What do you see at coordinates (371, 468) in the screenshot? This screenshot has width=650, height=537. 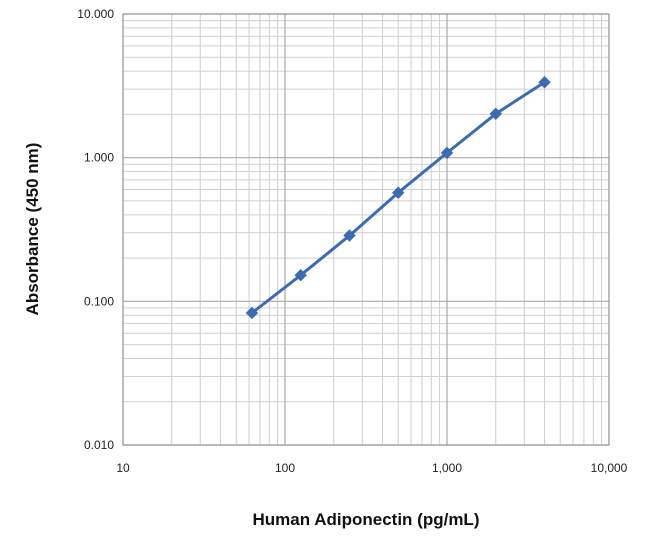 I see `x-axis-tick-labels: 10 100 1,000 10,000` at bounding box center [371, 468].